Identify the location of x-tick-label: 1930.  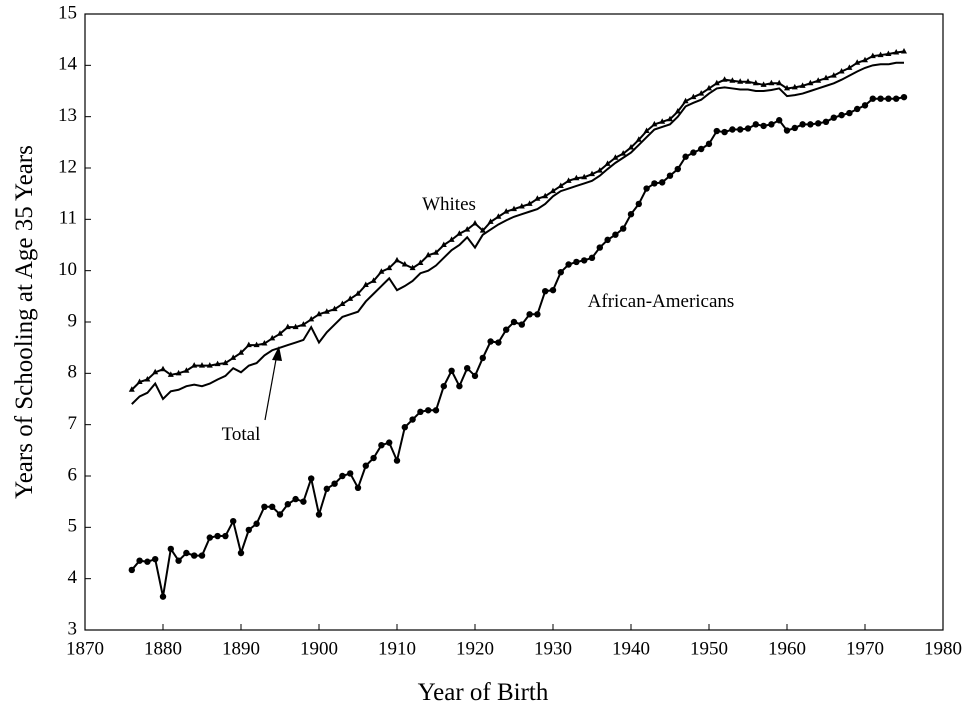
(553, 648).